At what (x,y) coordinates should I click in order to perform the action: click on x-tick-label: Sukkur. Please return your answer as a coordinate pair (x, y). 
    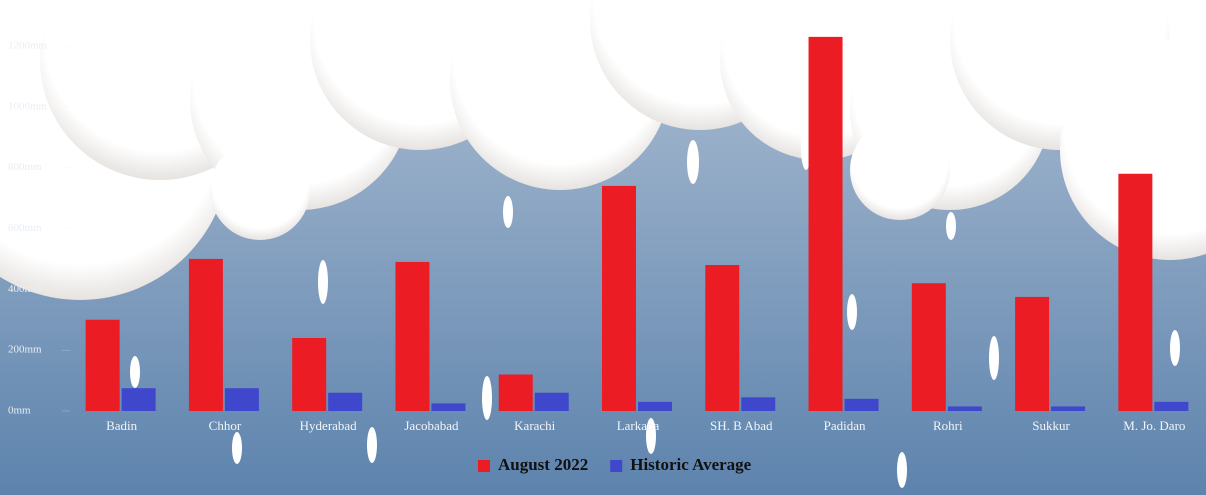
    Looking at the image, I should click on (1051, 425).